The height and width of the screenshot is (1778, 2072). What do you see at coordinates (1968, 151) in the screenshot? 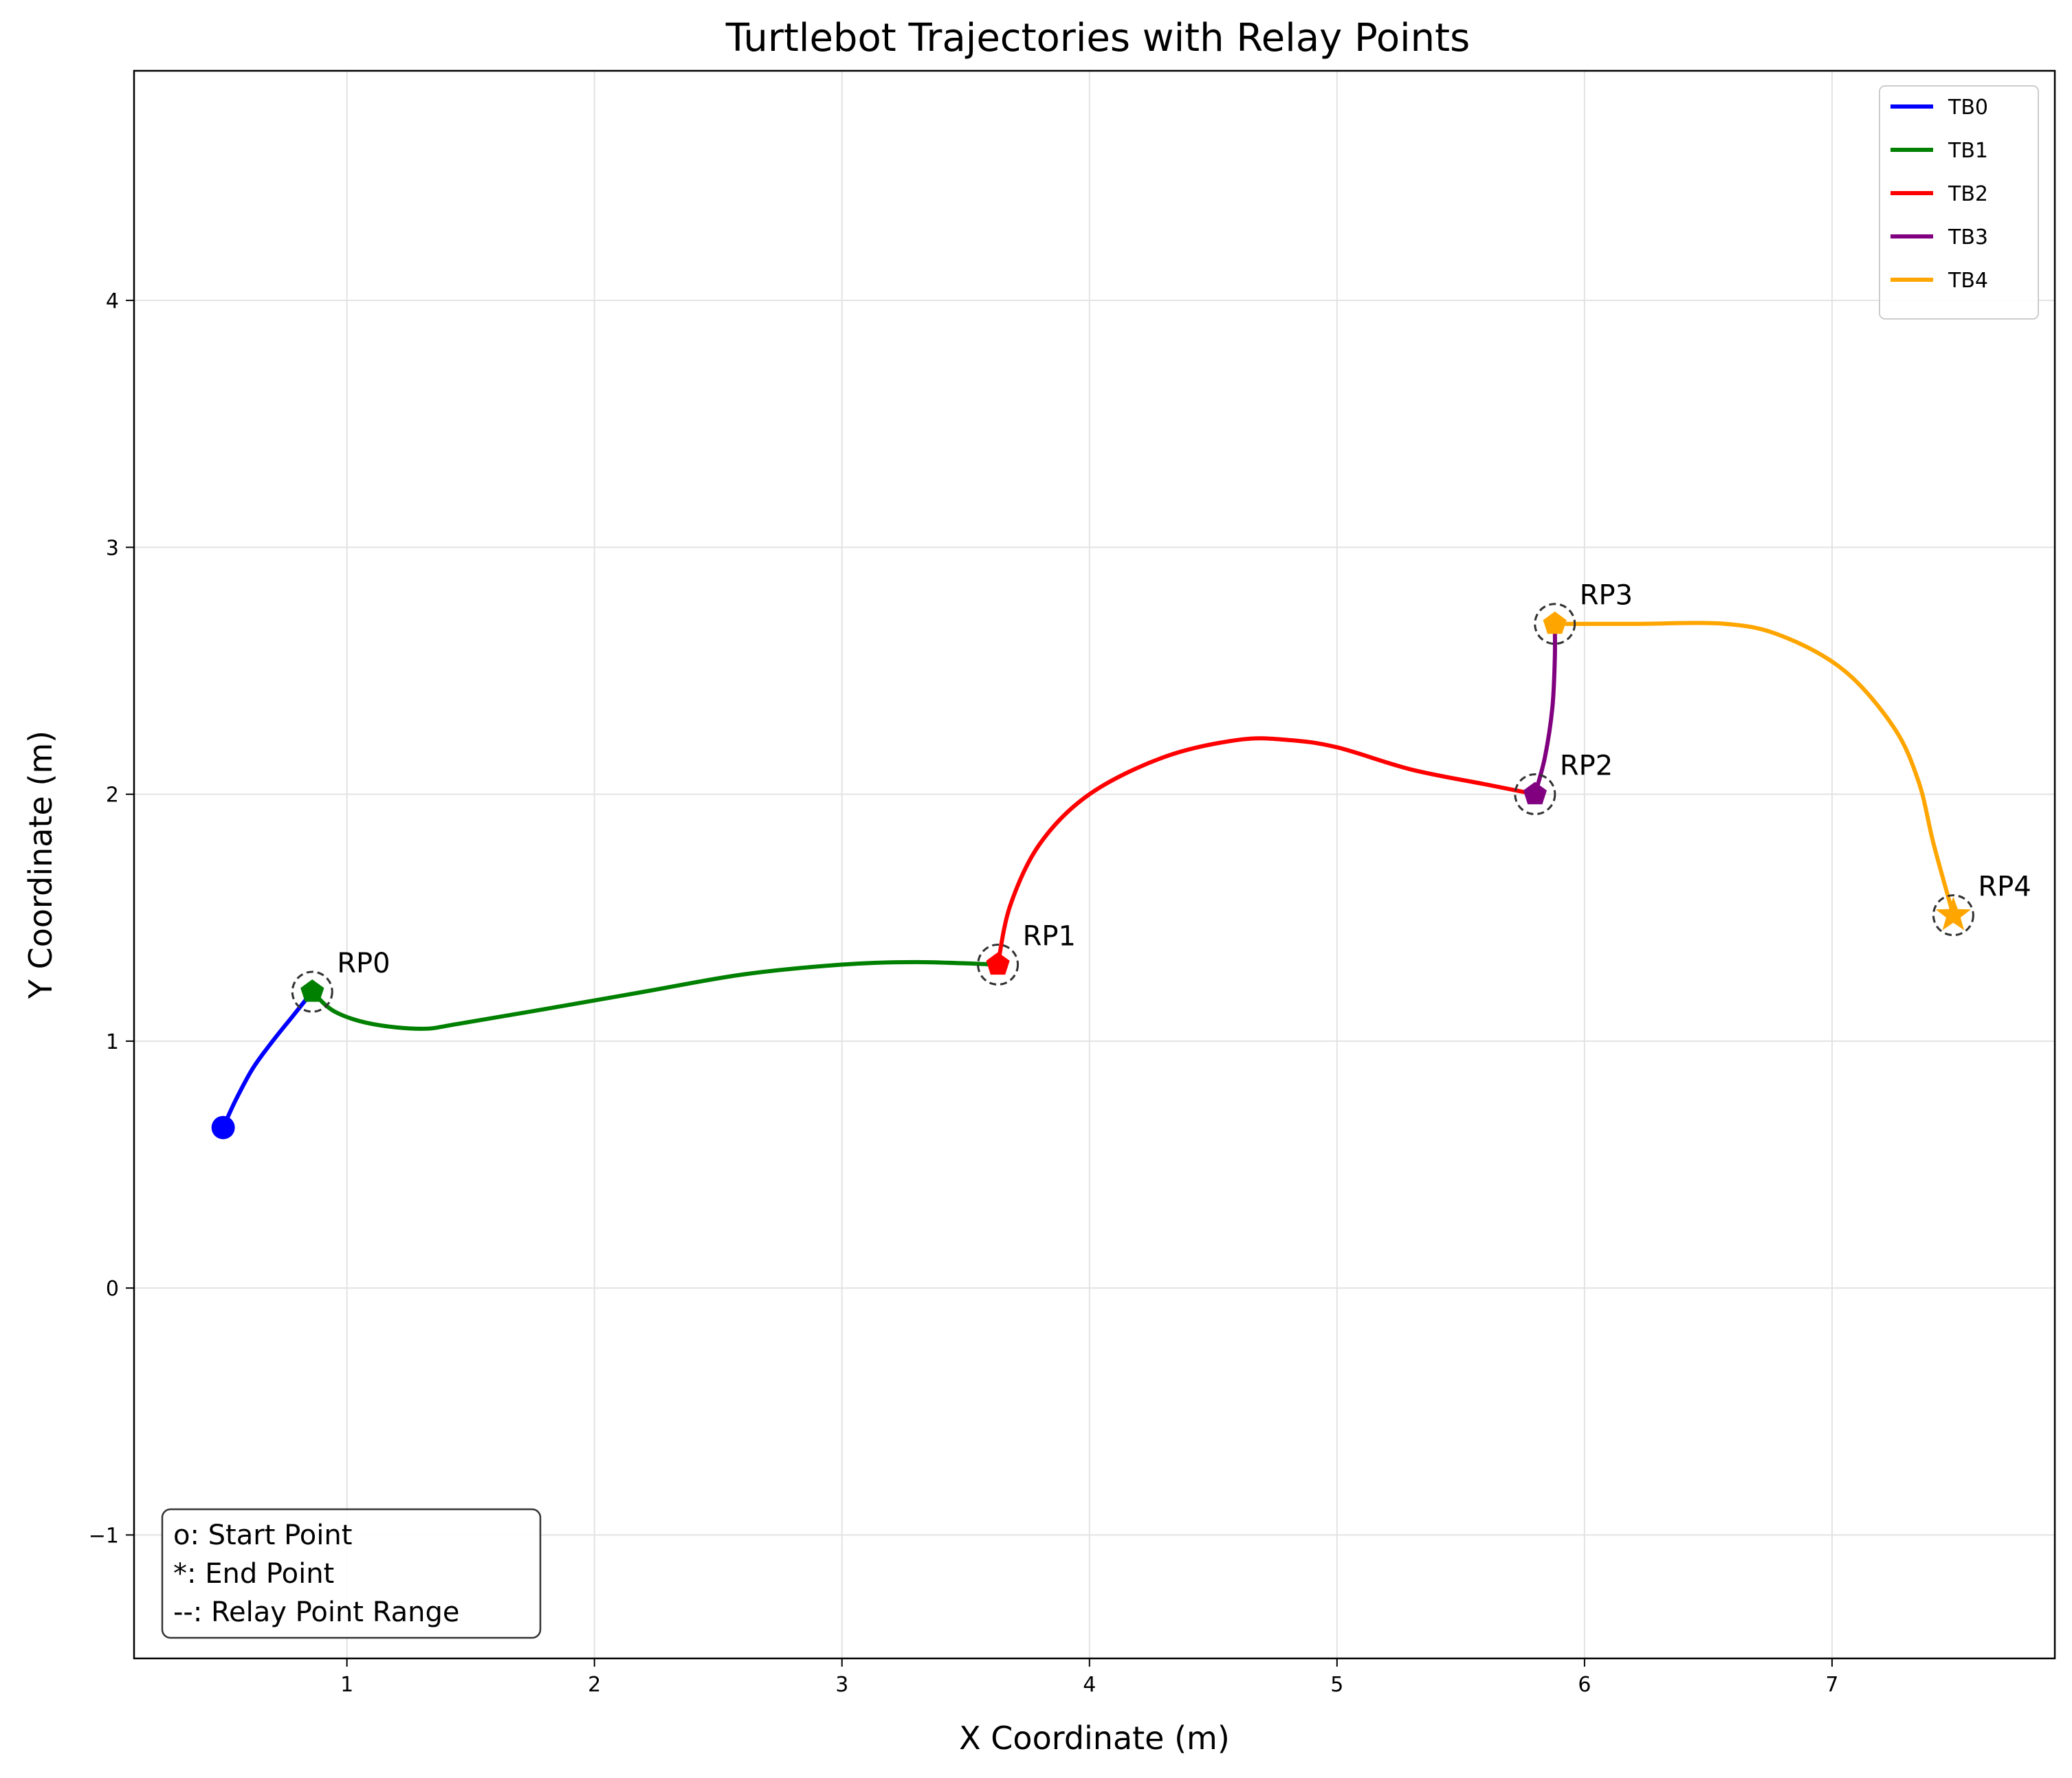
I see `legend-label: TB1` at bounding box center [1968, 151].